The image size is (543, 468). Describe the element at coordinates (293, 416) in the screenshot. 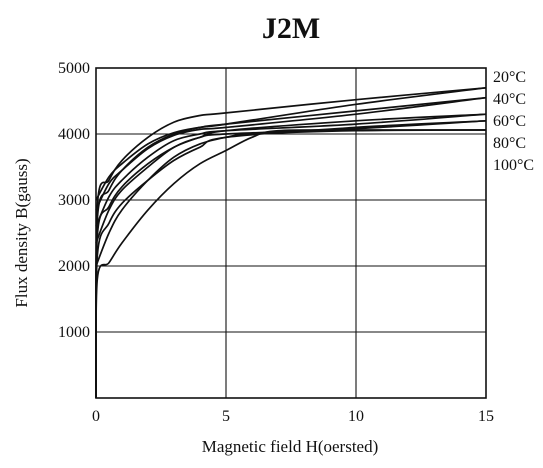

I see `x-tick-labels: 0 5 10 15` at that location.